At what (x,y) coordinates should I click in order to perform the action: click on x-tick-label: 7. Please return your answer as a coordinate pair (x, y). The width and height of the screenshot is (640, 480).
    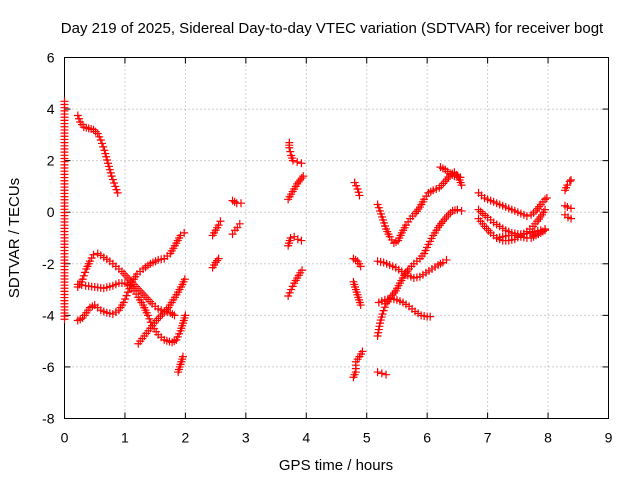
    Looking at the image, I should click on (488, 438).